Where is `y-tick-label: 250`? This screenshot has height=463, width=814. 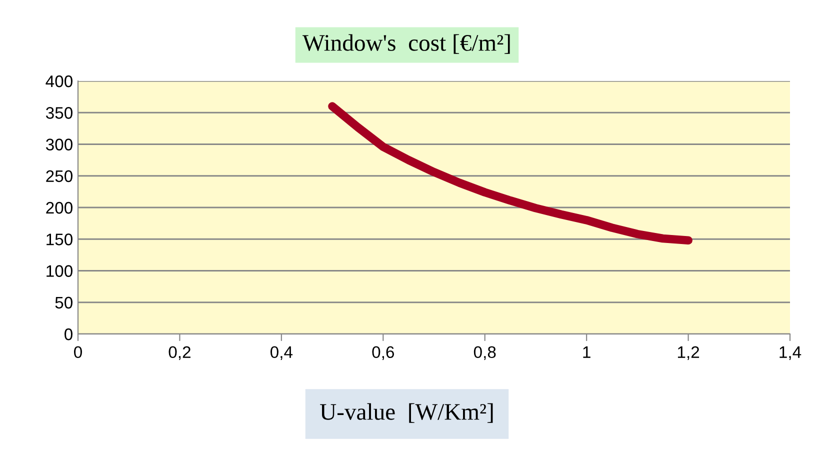
y-tick-label: 250 is located at coordinates (59, 176).